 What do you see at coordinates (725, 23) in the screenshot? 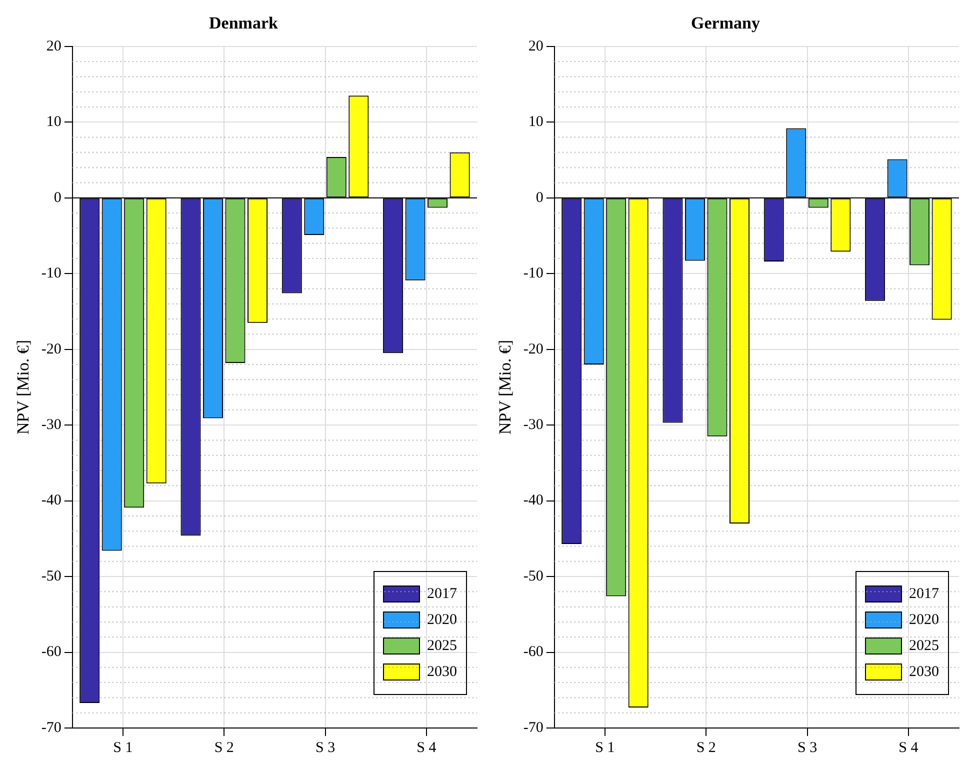
I see `chart-title: Germany` at bounding box center [725, 23].